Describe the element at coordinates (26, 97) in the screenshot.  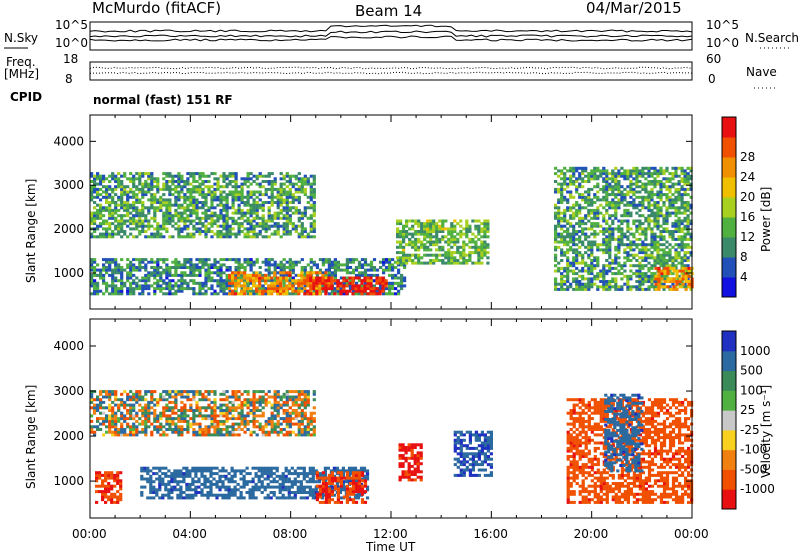
I see `cpid-label: CPID` at that location.